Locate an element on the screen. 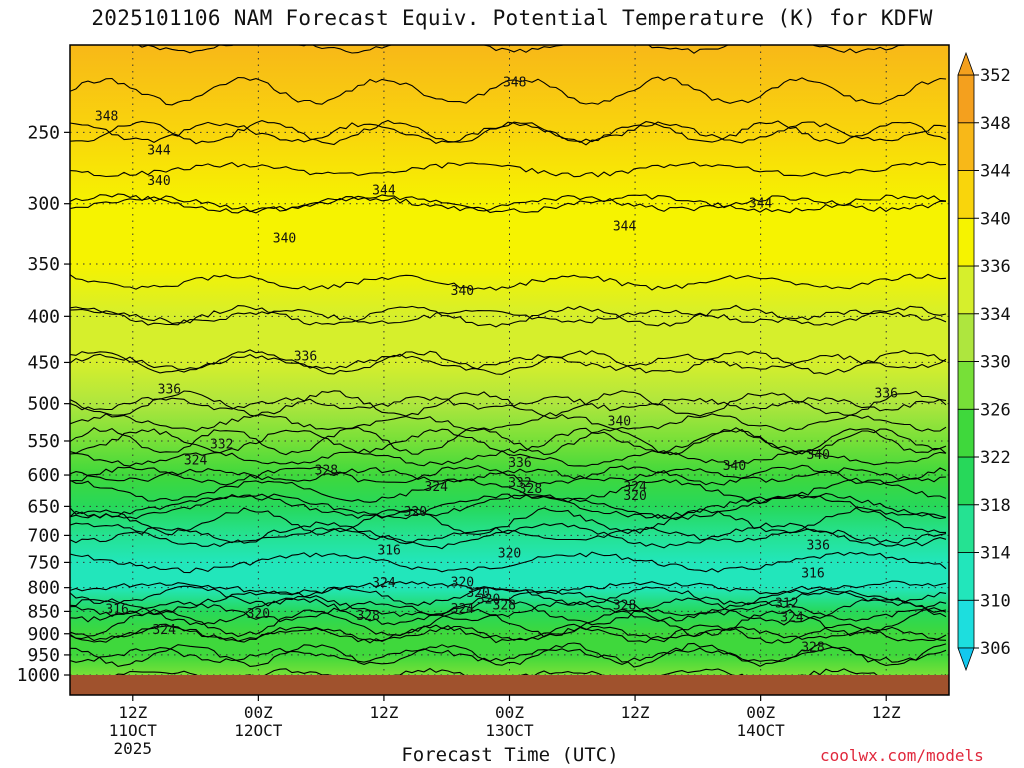  colorbar-label: 340 is located at coordinates (995, 219).